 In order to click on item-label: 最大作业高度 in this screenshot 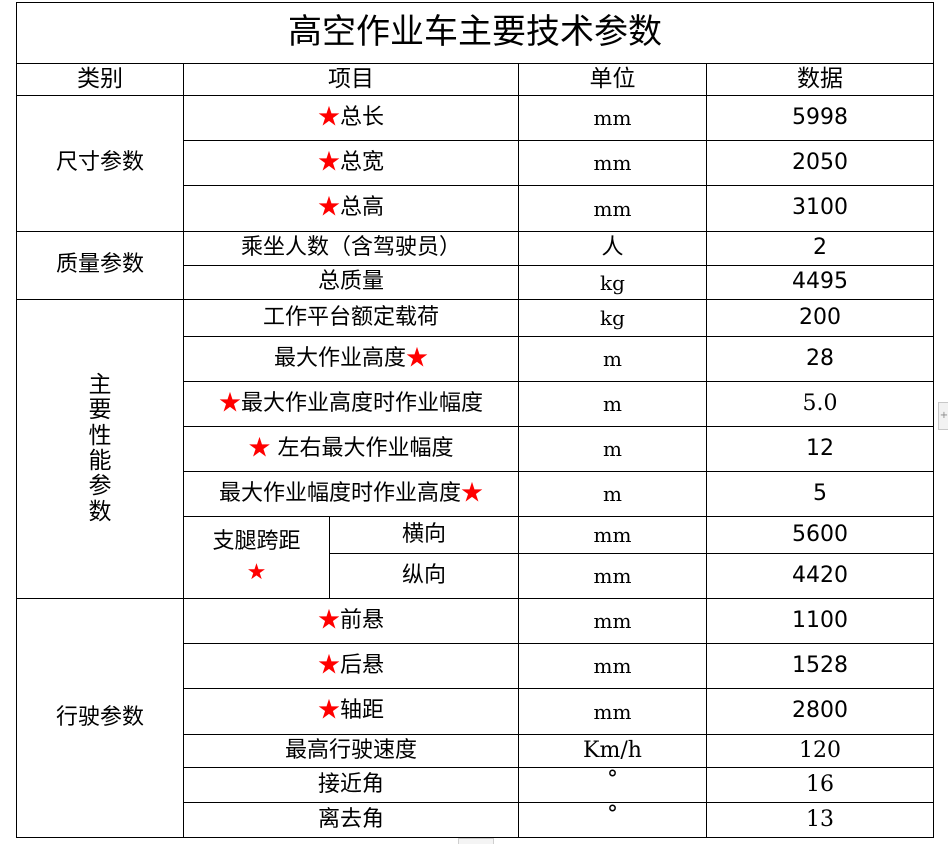, I will do `click(339, 358)`.